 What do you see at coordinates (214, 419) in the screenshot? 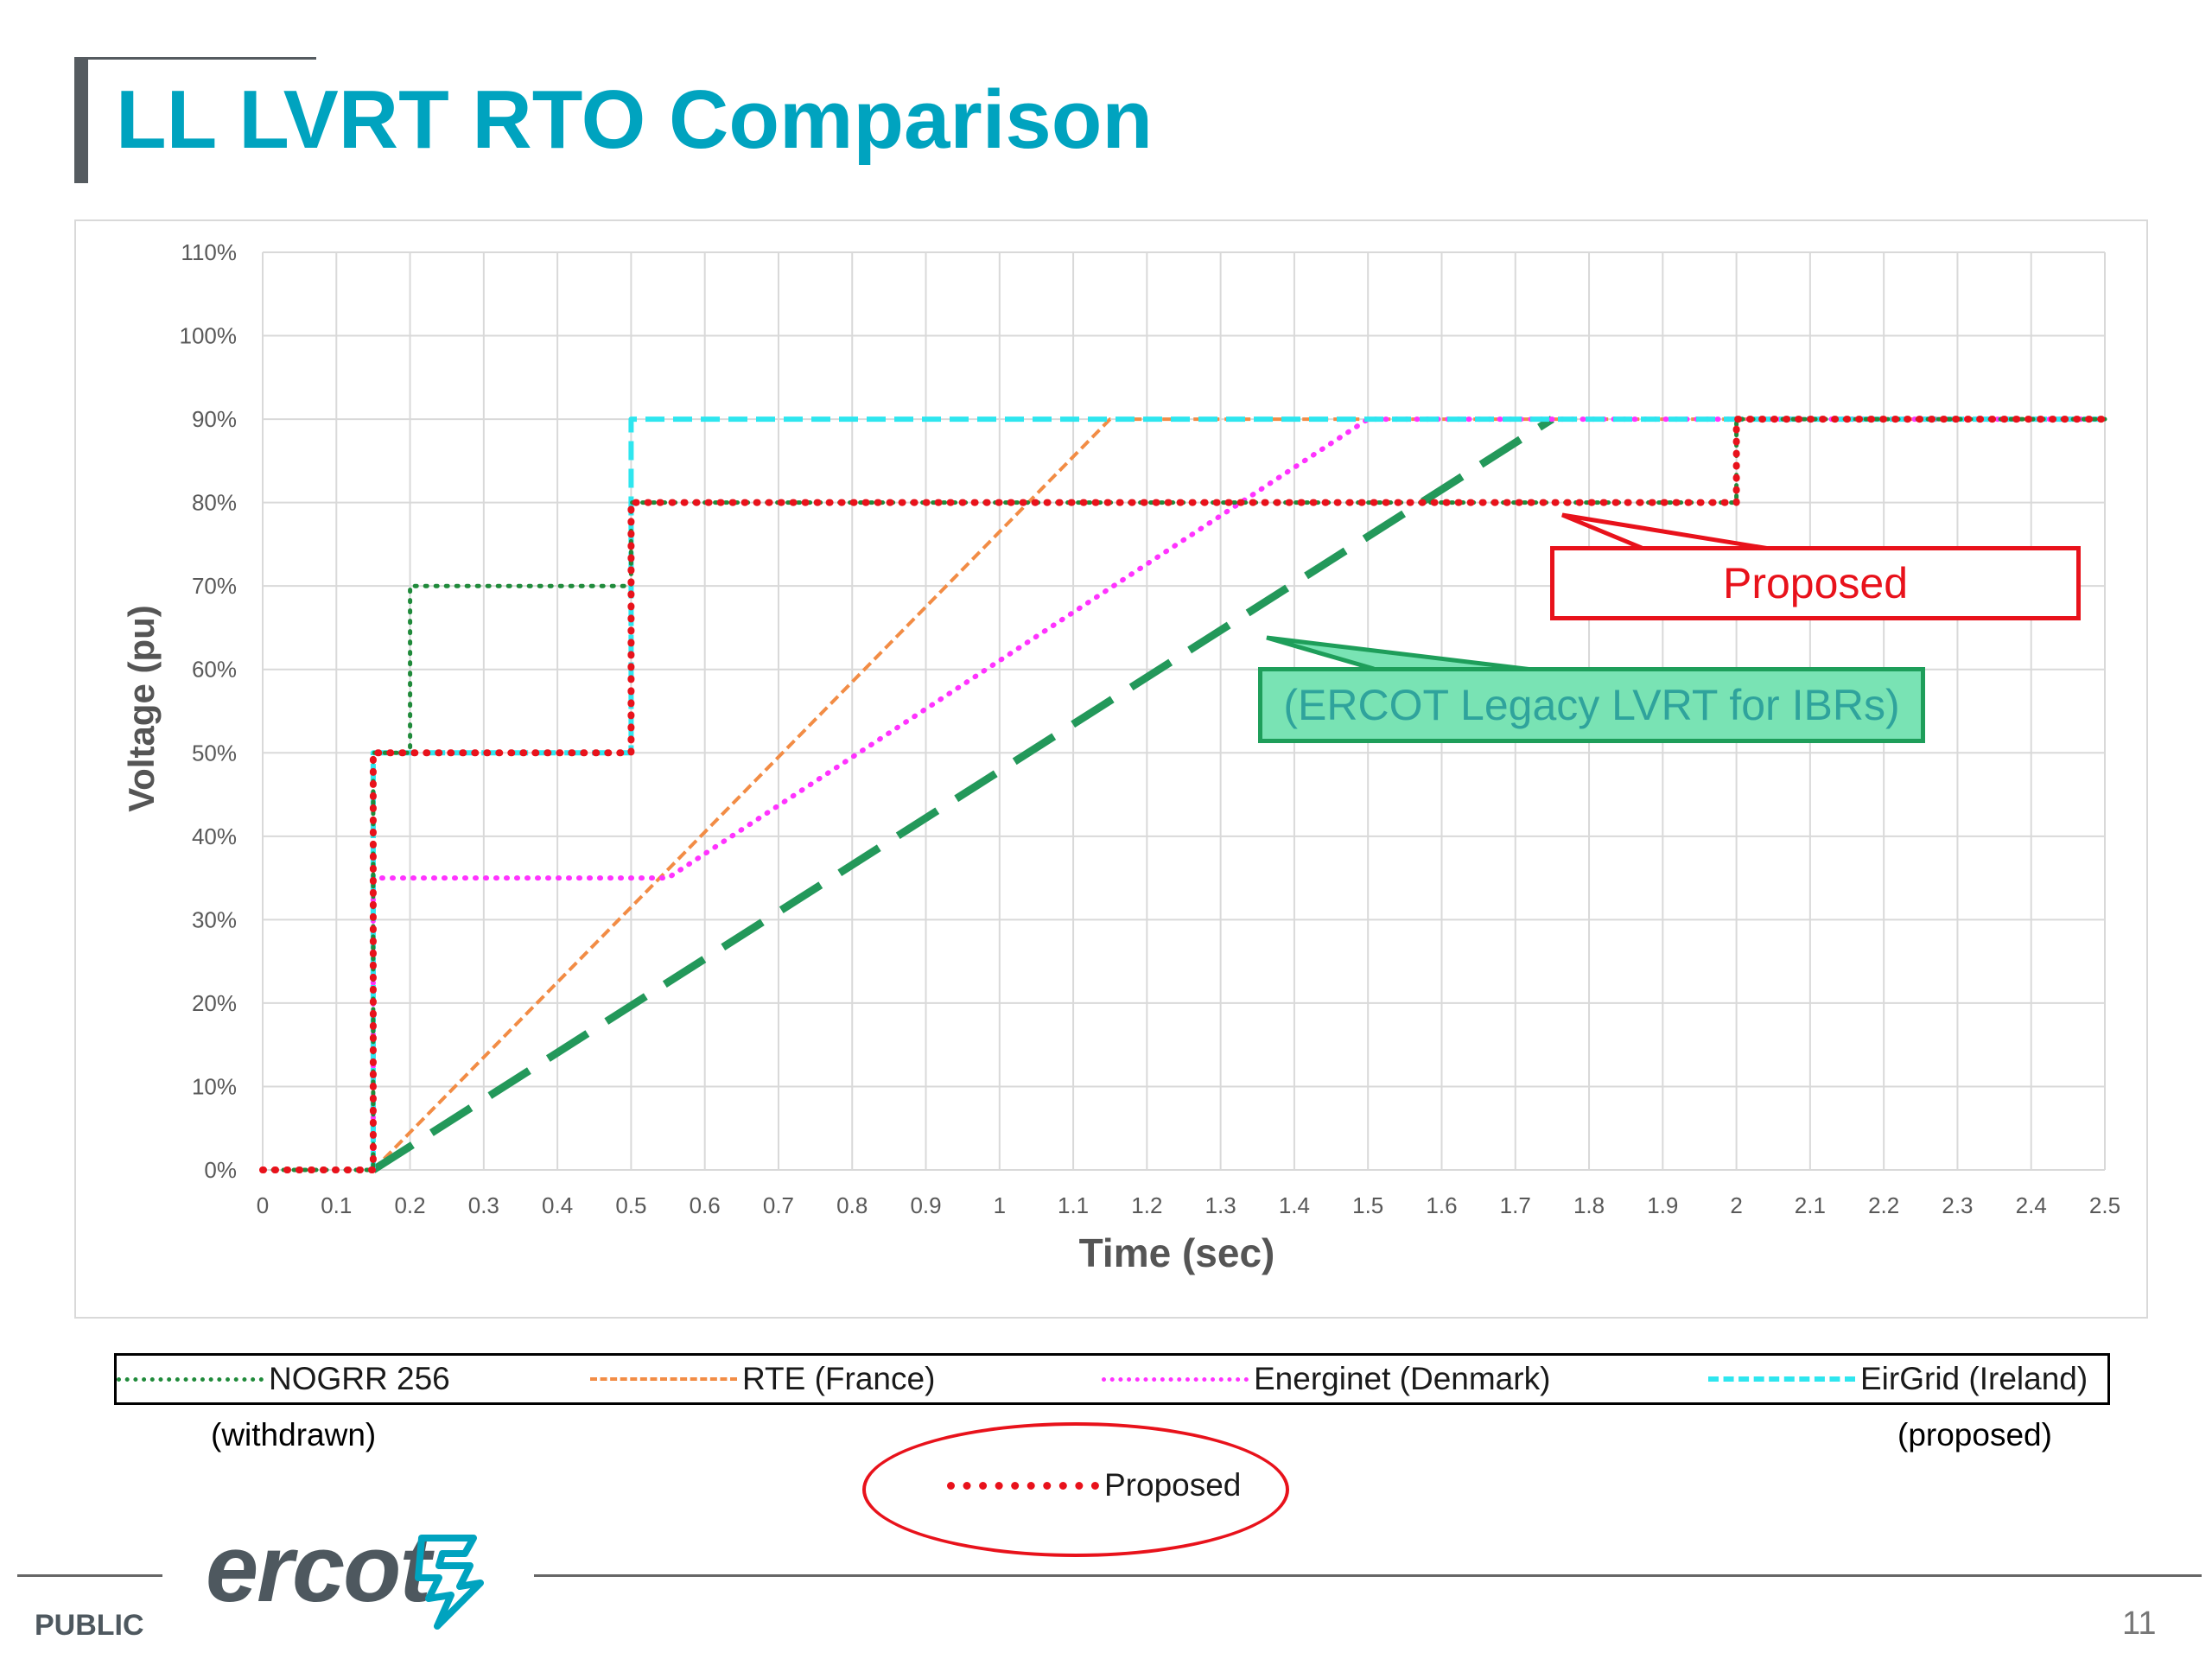
I see `y-tick-label: 90%` at bounding box center [214, 419].